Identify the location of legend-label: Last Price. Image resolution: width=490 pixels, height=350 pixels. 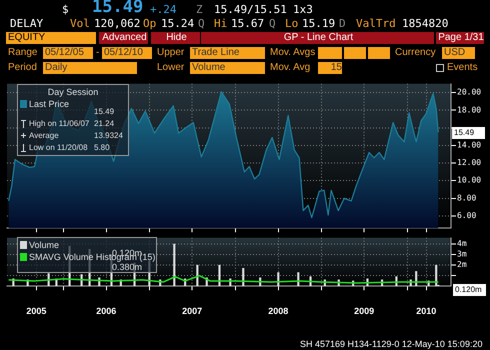
(49, 104).